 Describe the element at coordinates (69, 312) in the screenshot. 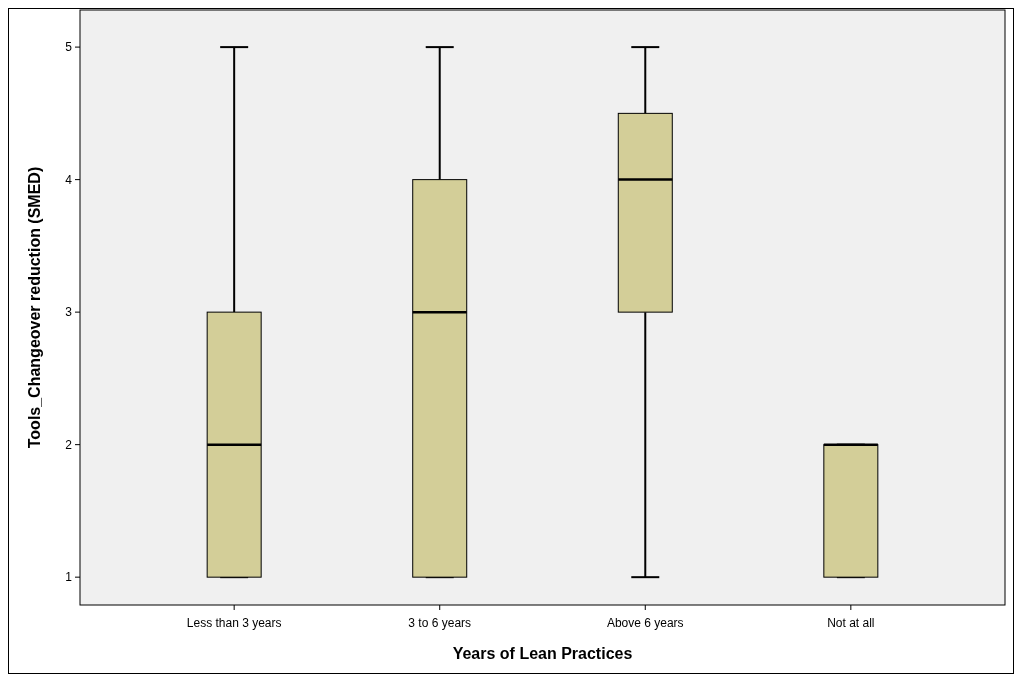

I see `y-tick-label: 3` at that location.